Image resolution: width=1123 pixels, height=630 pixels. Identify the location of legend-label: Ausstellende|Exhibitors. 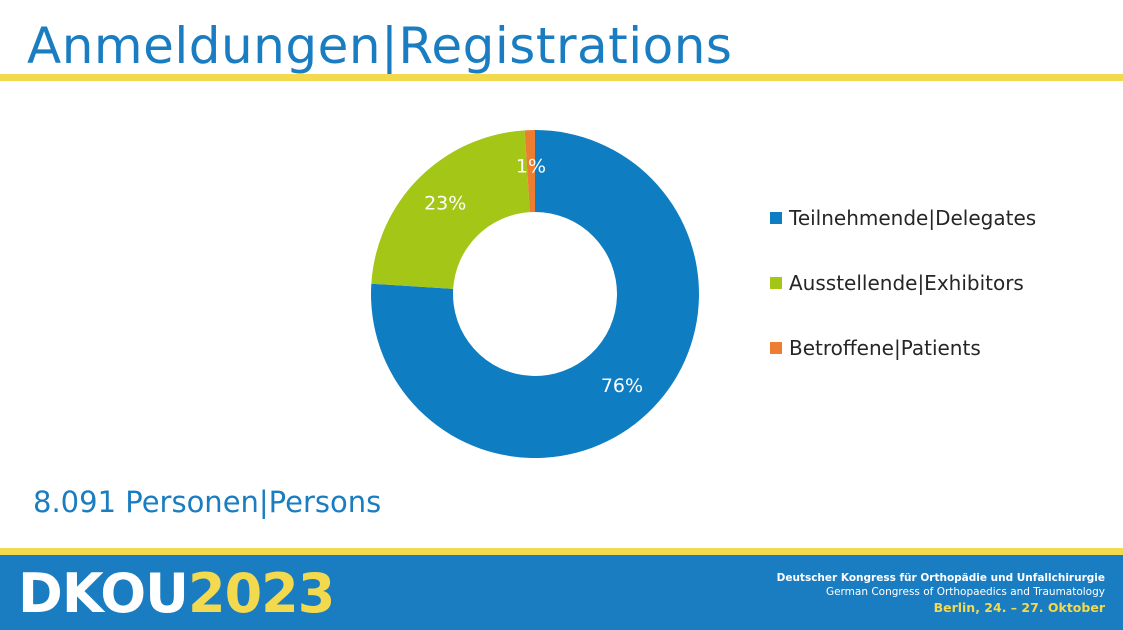
(906, 283).